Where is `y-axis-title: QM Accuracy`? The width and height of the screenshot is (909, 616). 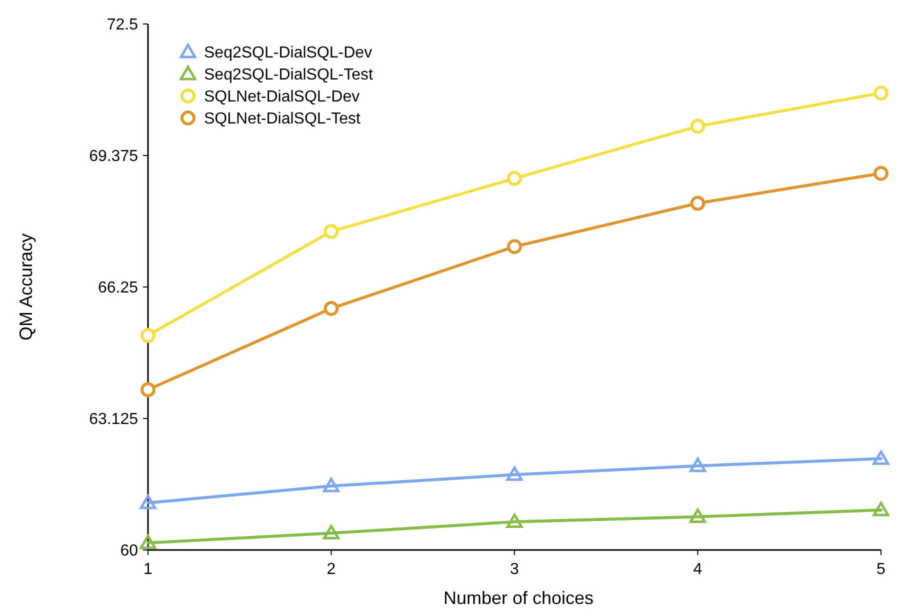 y-axis-title: QM Accuracy is located at coordinates (26, 287).